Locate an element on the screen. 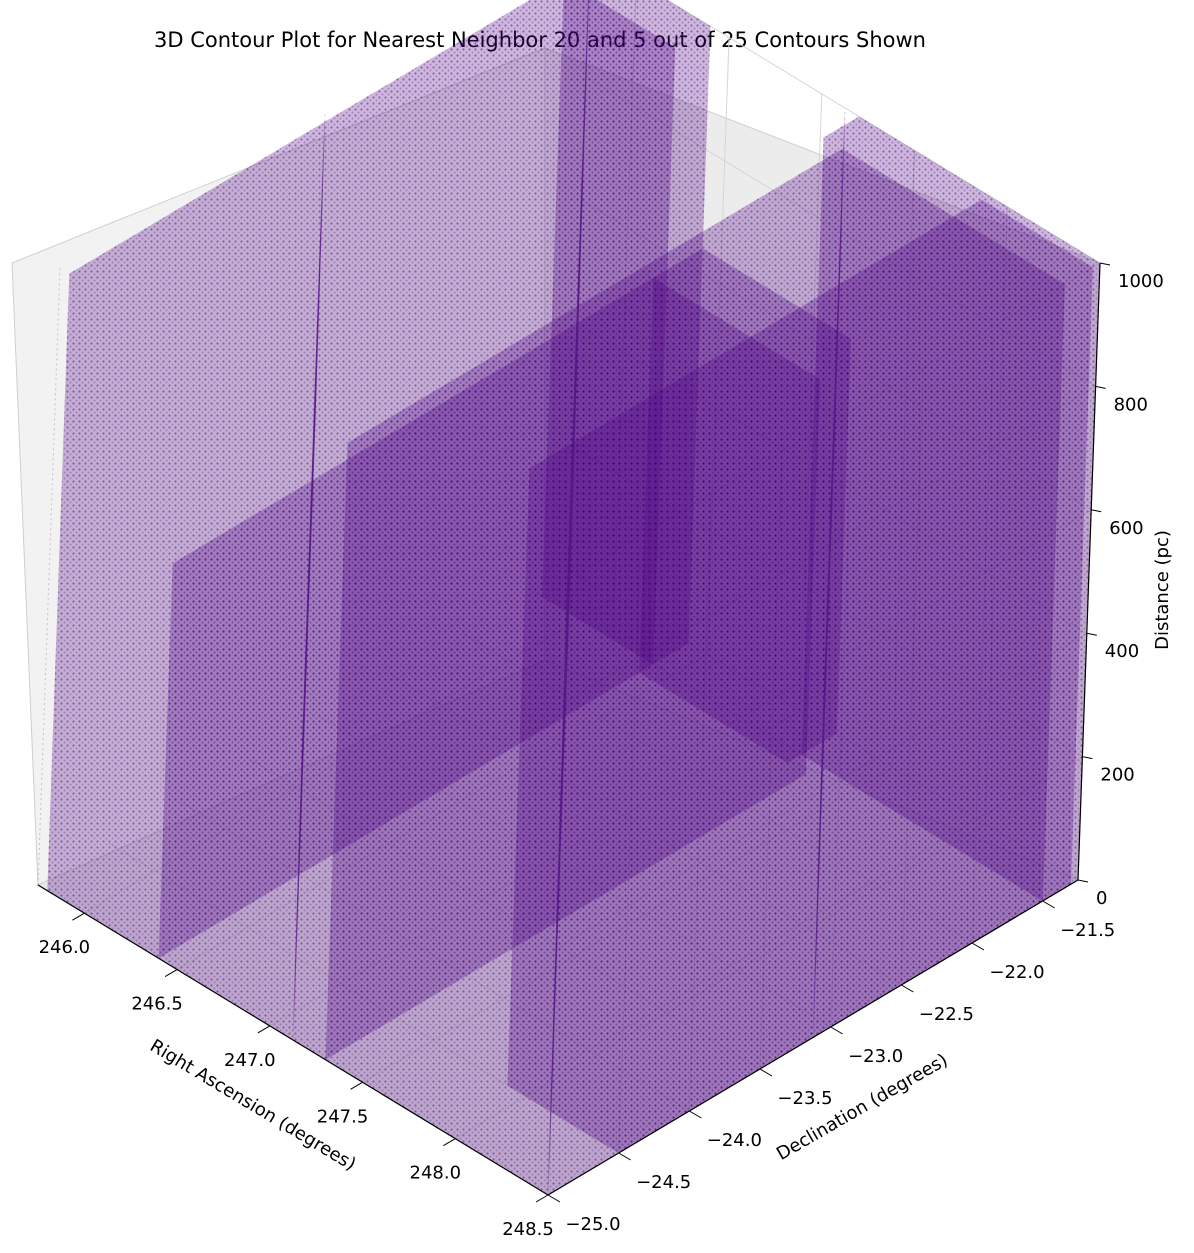 This screenshot has height=1253, width=1194. z-axis-line is located at coordinates (1089, 571).